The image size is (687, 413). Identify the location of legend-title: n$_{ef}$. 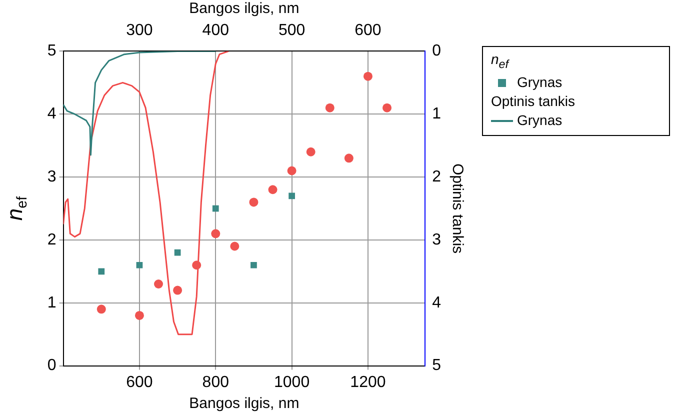
(500, 61).